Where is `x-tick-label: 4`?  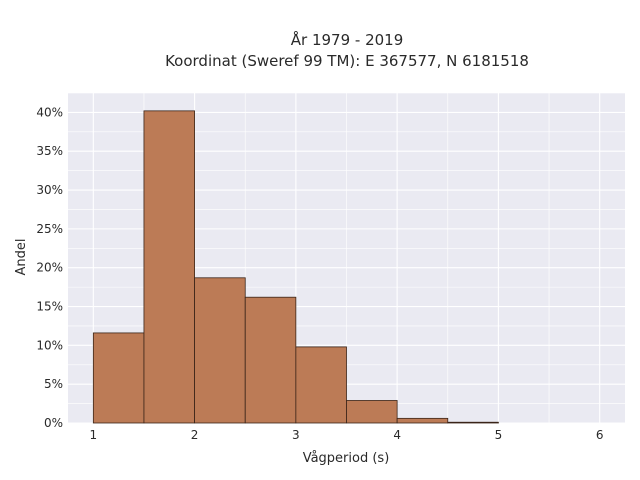
x-tick-label: 4 is located at coordinates (397, 435).